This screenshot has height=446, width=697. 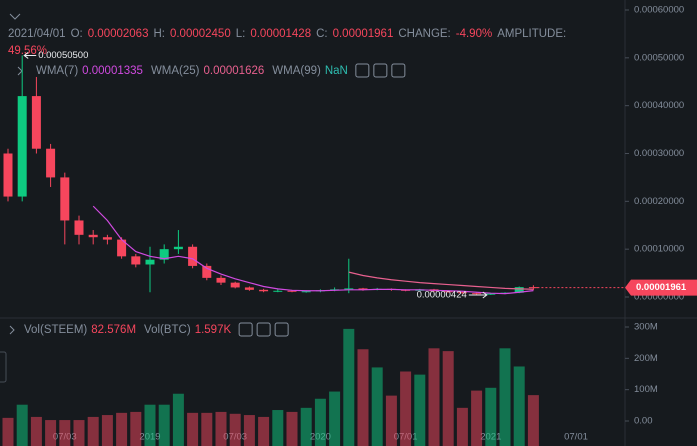 What do you see at coordinates (474, 34) in the screenshot?
I see `header-change: -4.90%` at bounding box center [474, 34].